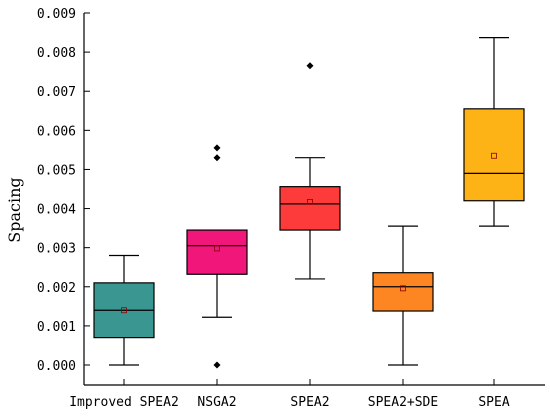  Describe the element at coordinates (56, 366) in the screenshot. I see `y-tick-label: 0.000` at that location.